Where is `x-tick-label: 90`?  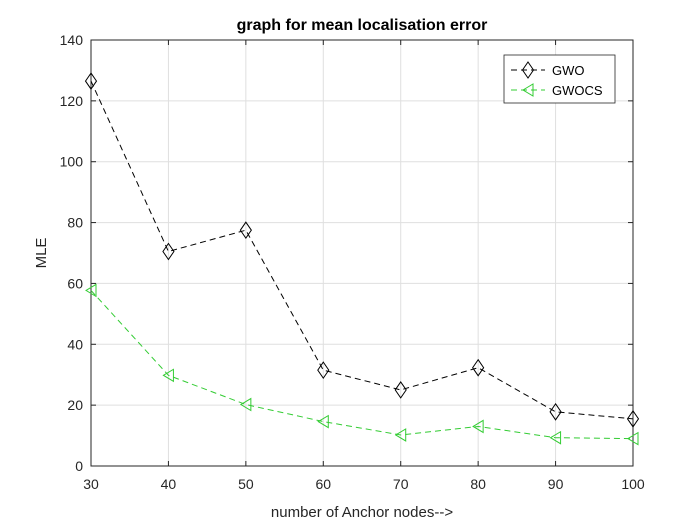
x-tick-label: 90 is located at coordinates (556, 484).